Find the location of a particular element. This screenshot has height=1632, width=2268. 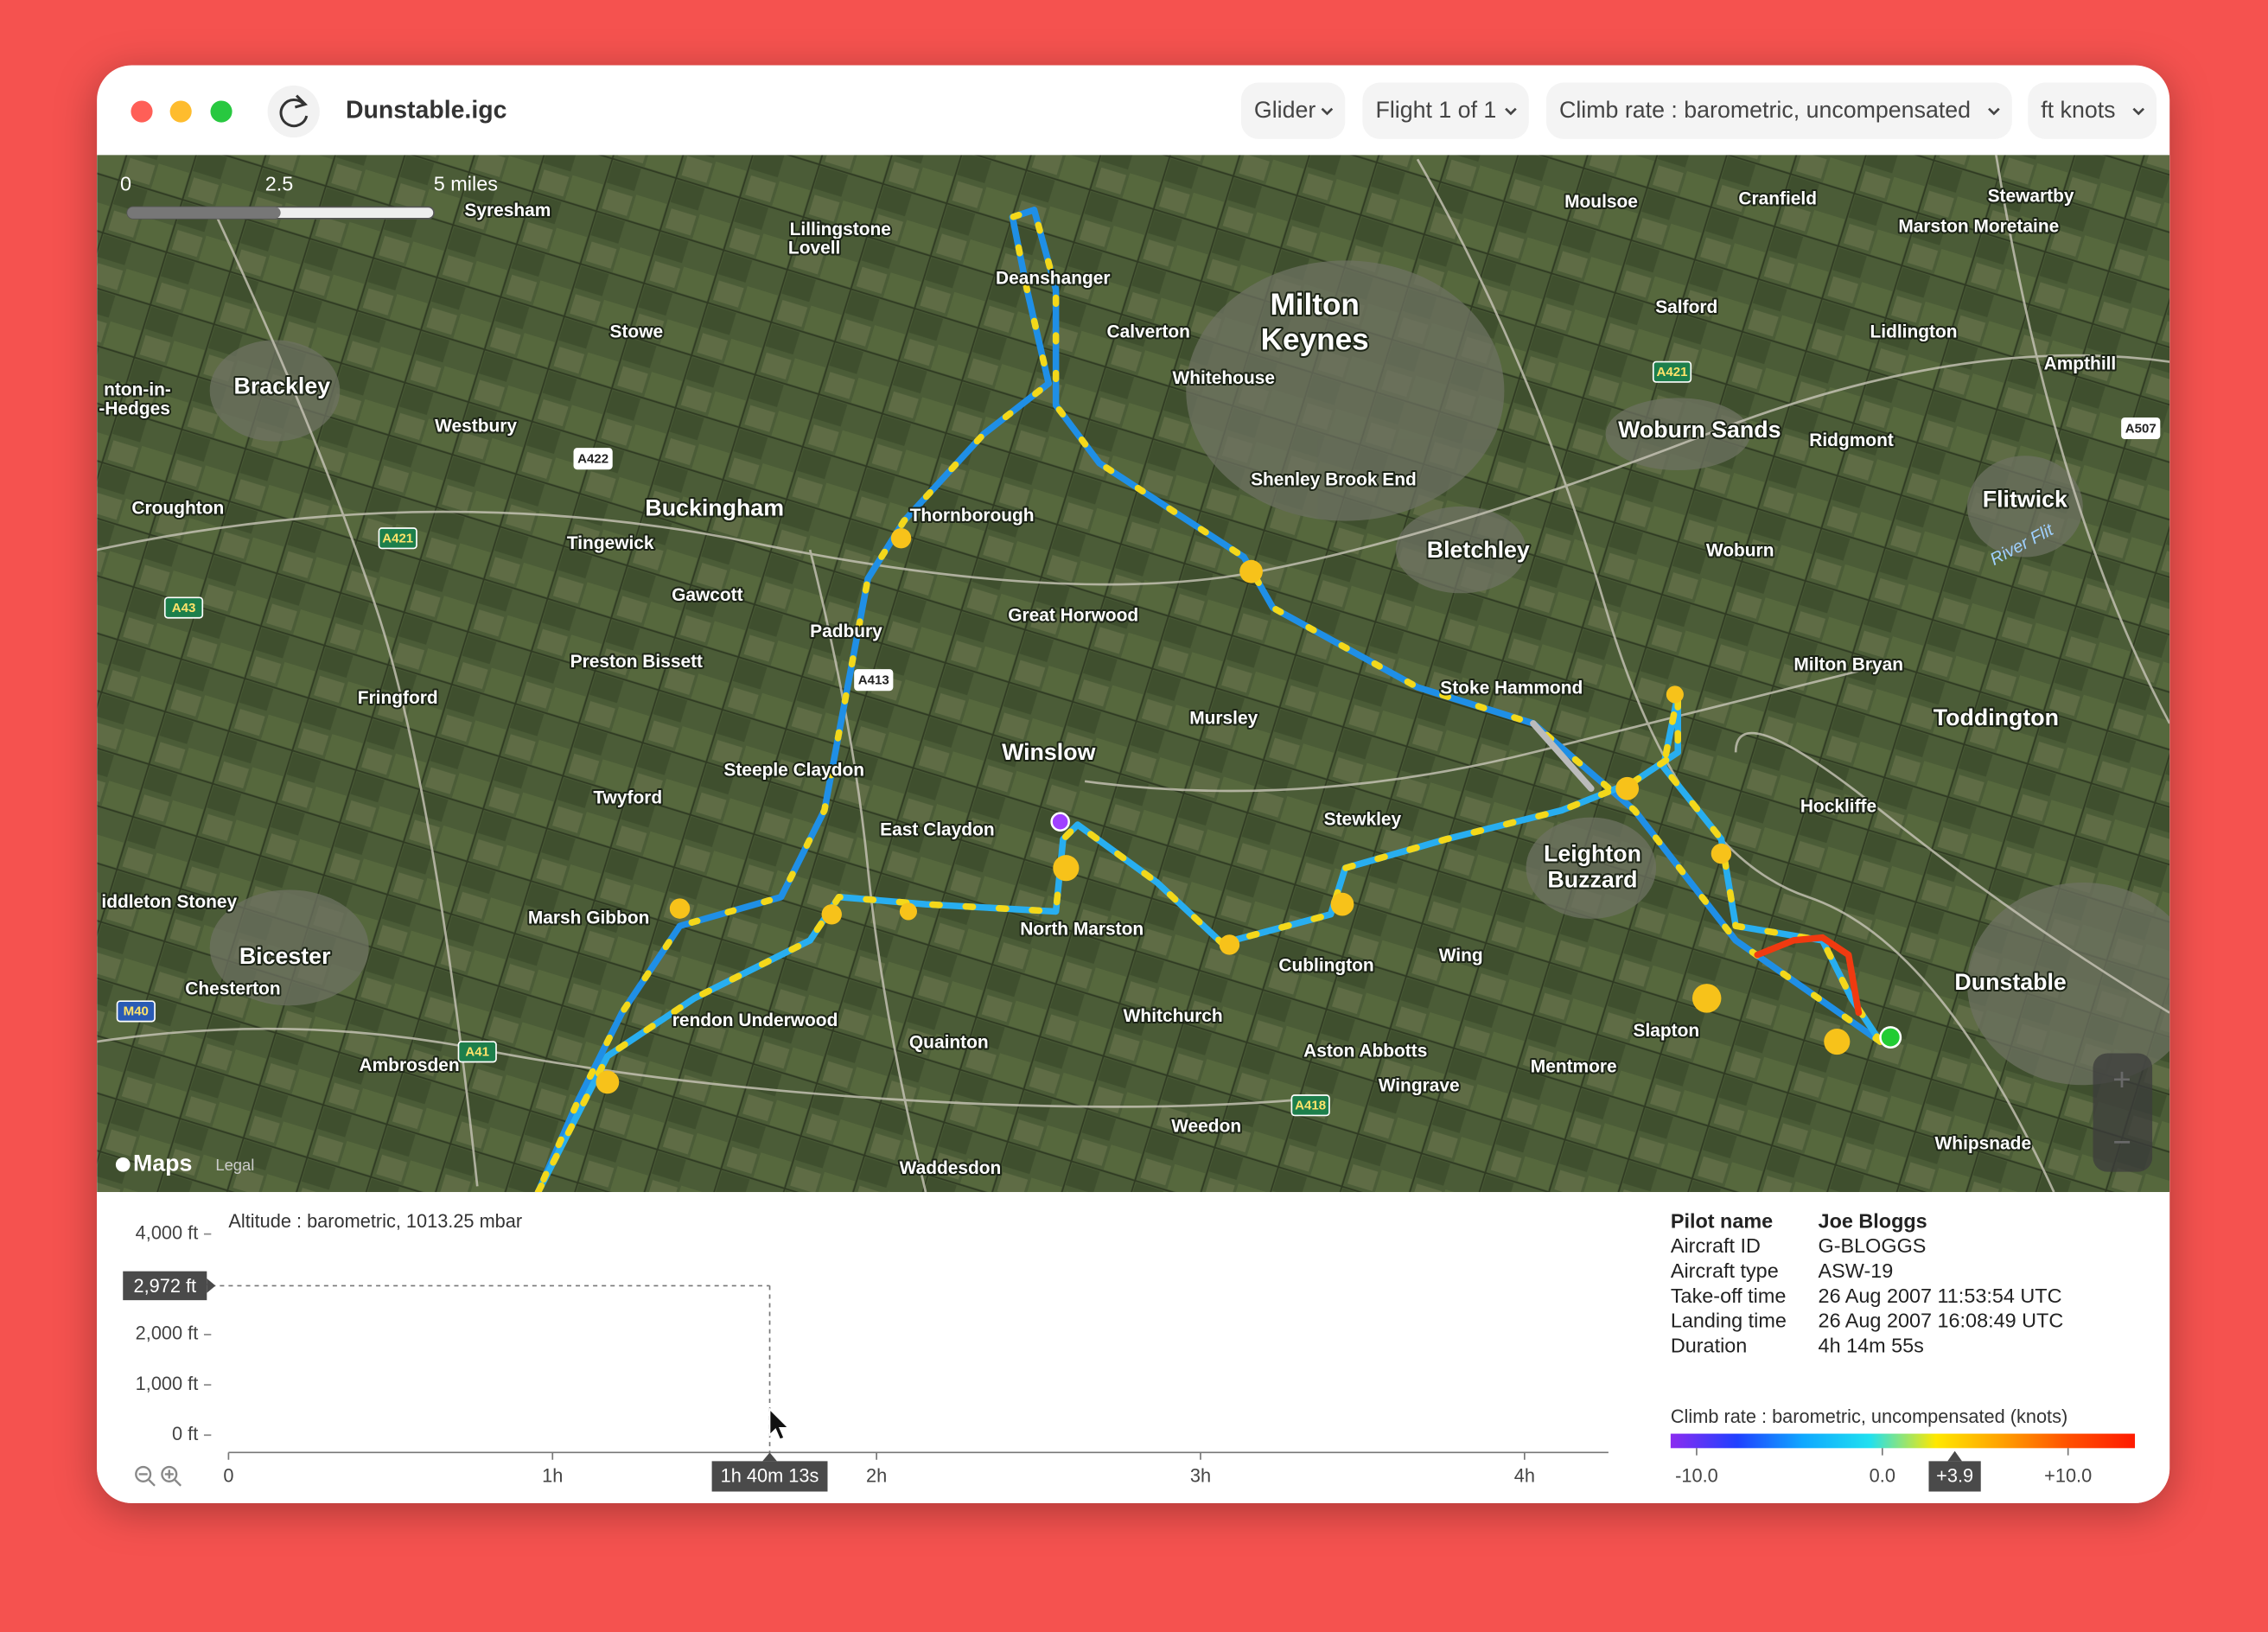

track-end-marker is located at coordinates (1060, 822).